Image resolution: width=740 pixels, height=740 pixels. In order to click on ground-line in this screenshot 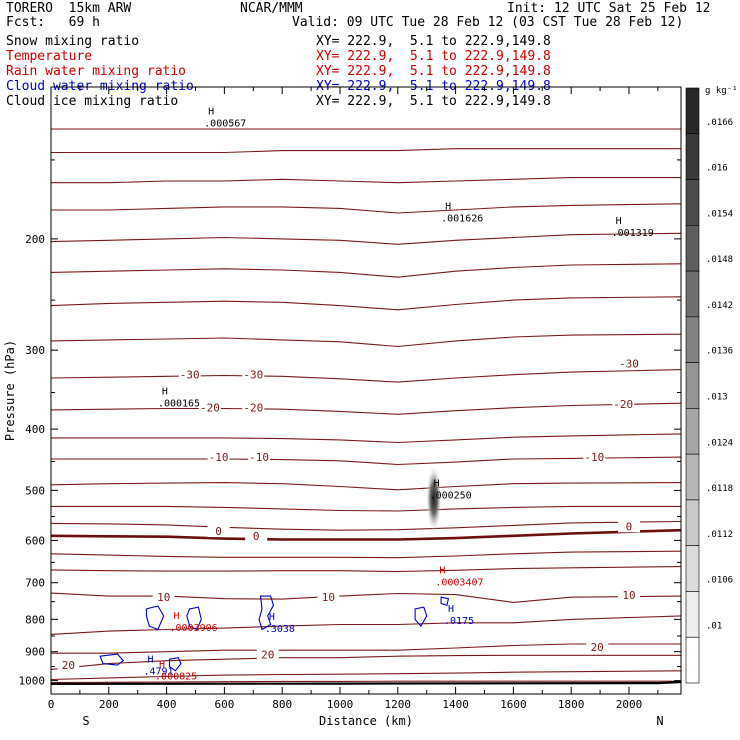, I will do `click(366, 682)`.